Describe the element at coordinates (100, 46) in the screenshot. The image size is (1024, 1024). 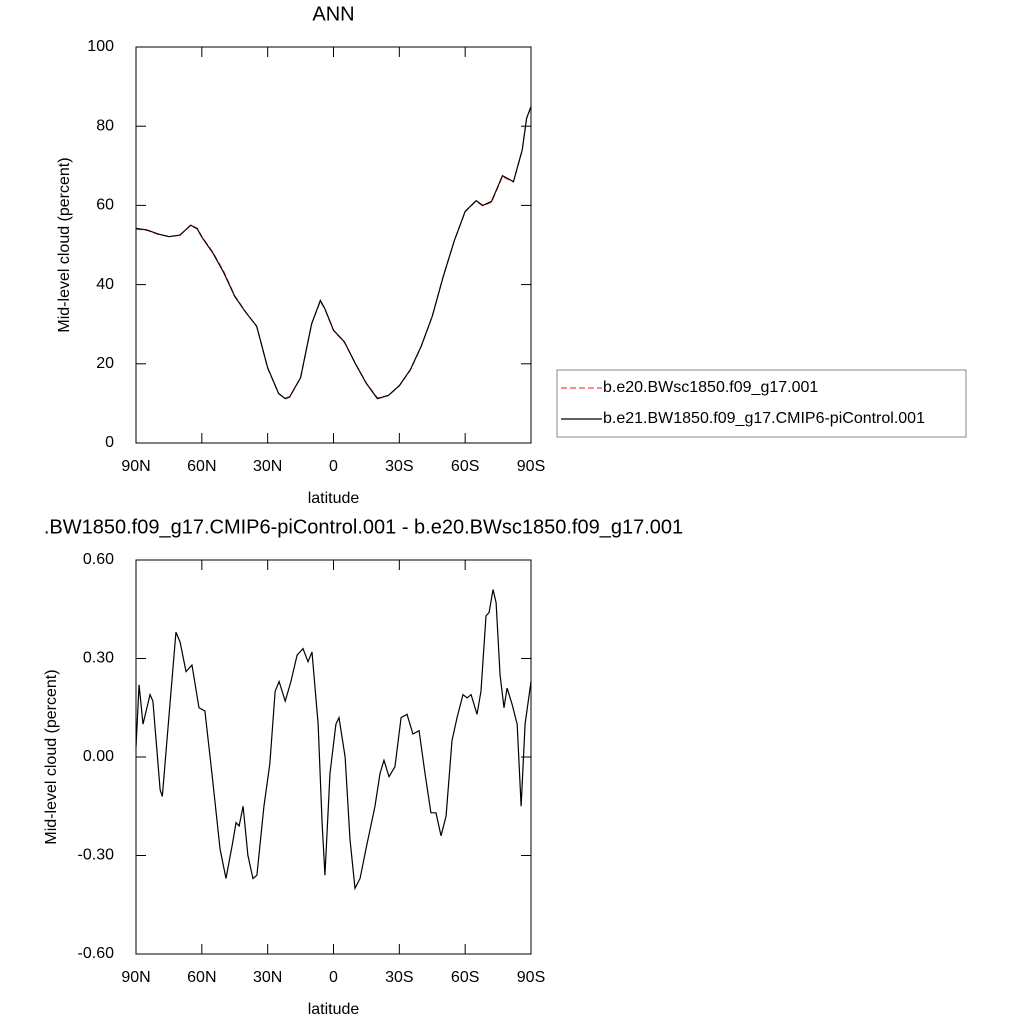
I see `y-tick-label: 100` at that location.